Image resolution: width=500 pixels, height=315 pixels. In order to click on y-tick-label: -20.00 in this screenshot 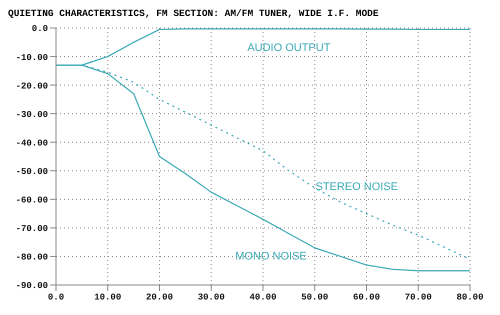, I will do `click(32, 86)`.